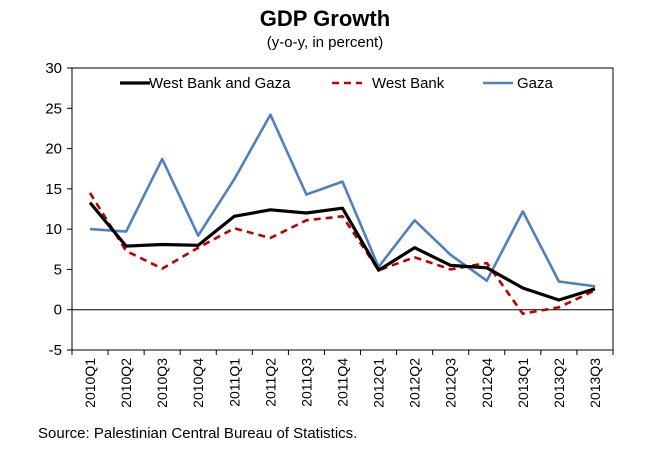 The height and width of the screenshot is (455, 650). What do you see at coordinates (53, 149) in the screenshot?
I see `y-tick-label: 20` at bounding box center [53, 149].